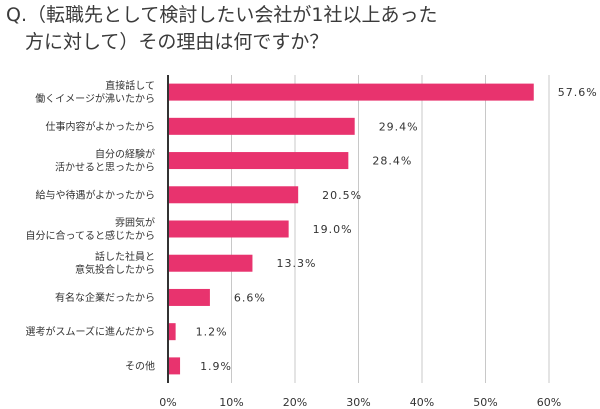 The width and height of the screenshot is (600, 409). Describe the element at coordinates (296, 263) in the screenshot. I see `value-label: 13.3%` at that location.